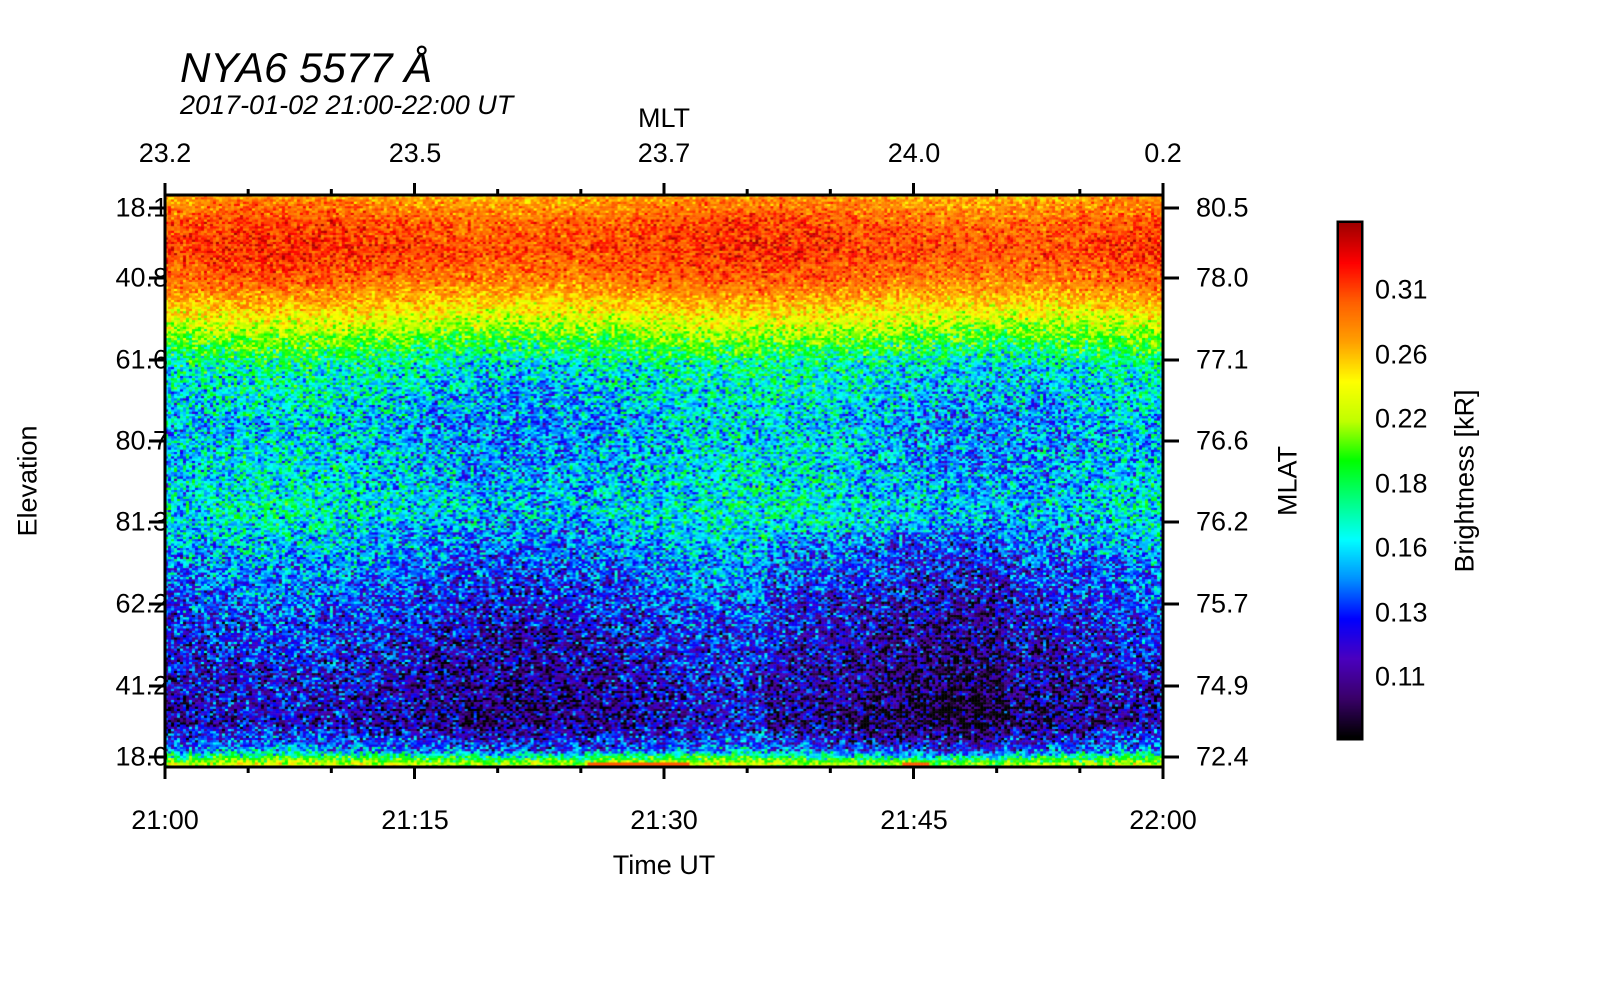 This screenshot has width=1600, height=1000. What do you see at coordinates (141, 359) in the screenshot?
I see `y-tick-label-left: 61.6` at bounding box center [141, 359].